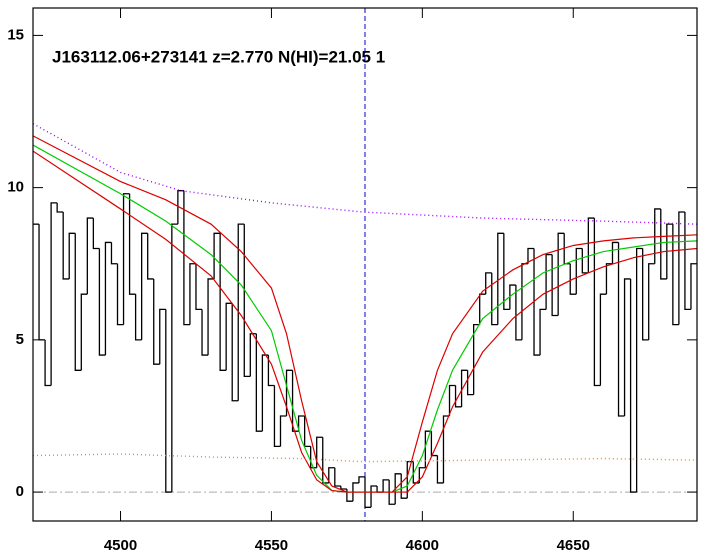 Image resolution: width=704 pixels, height=556 pixels. I want to click on y-tick-label: 10, so click(15, 187).